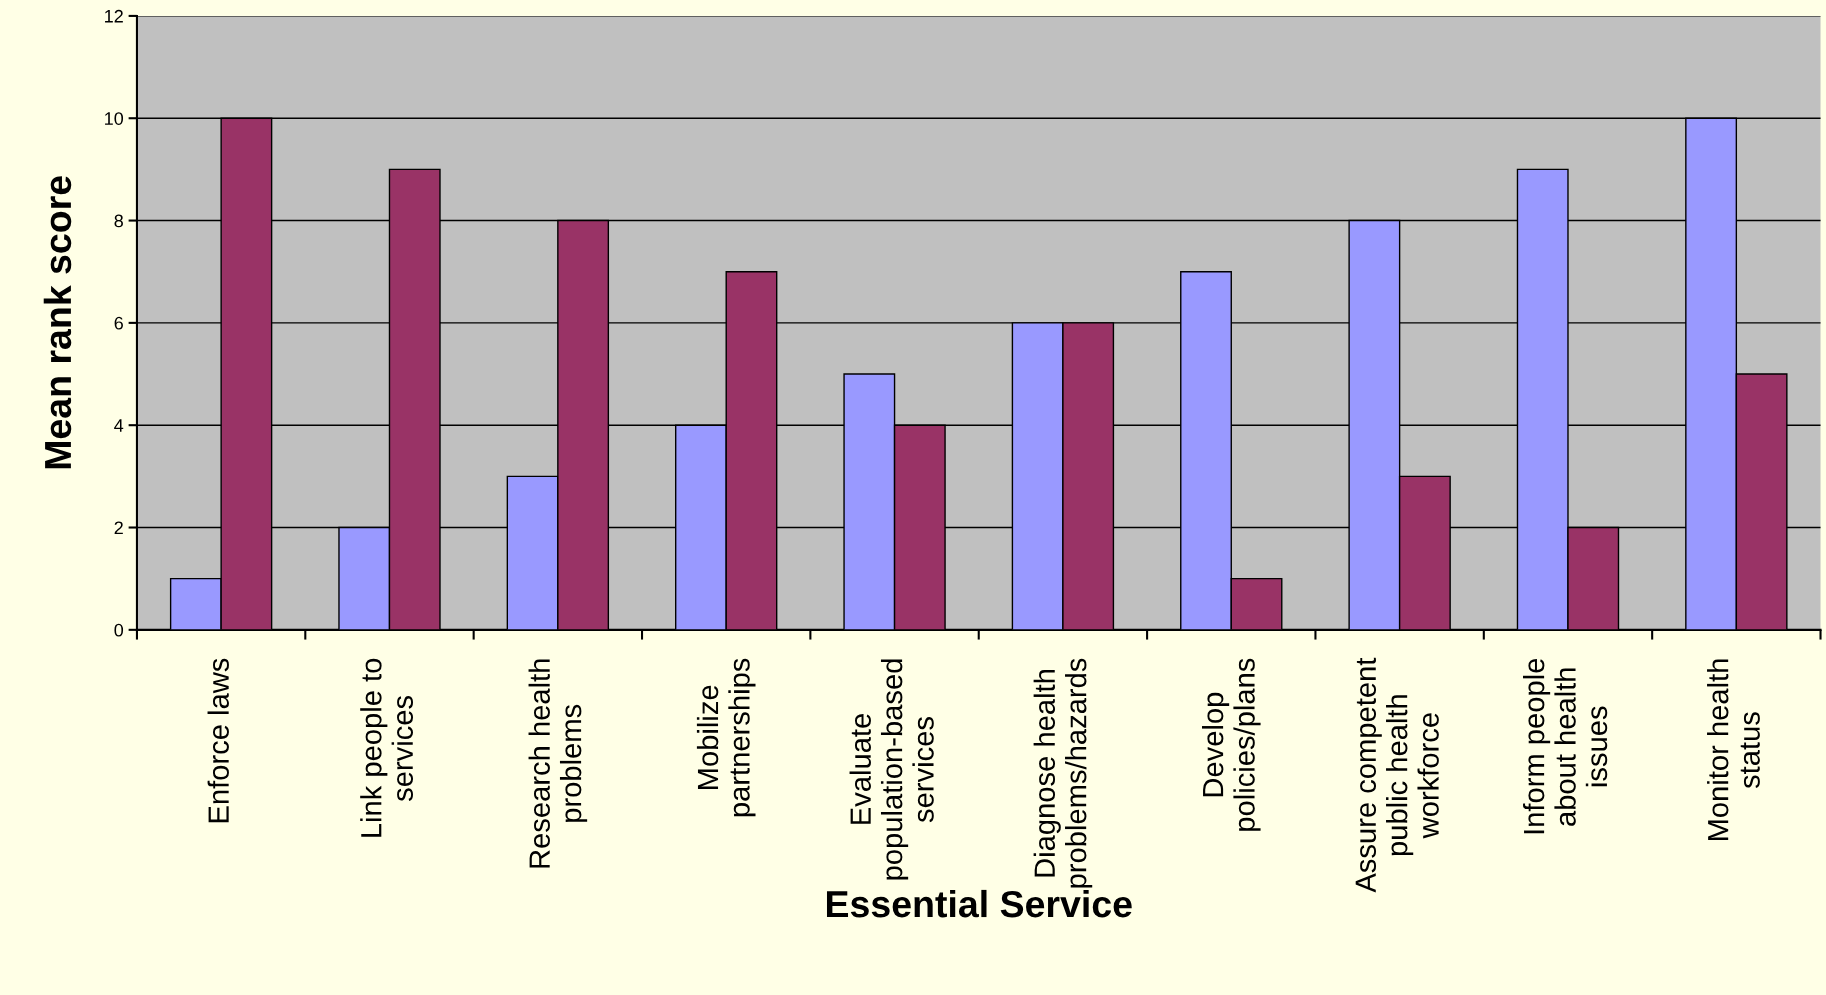 Image resolution: width=1826 pixels, height=995 pixels. Describe the element at coordinates (1565, 746) in the screenshot. I see `x-tick-label: Inform people about health issues` at that location.